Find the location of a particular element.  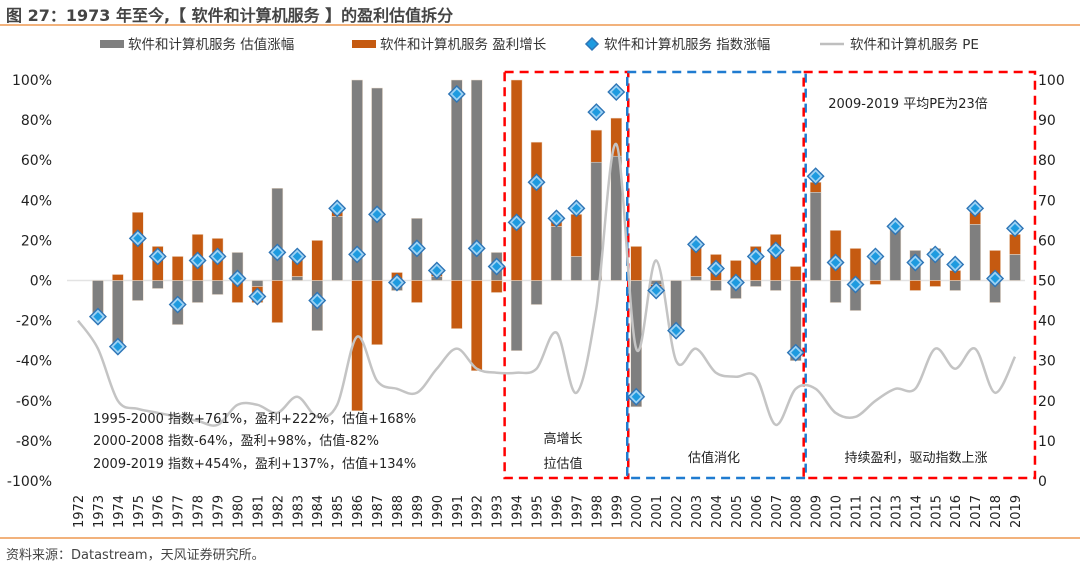

x-axis-tick-label: 1977 is located at coordinates (179, 511).